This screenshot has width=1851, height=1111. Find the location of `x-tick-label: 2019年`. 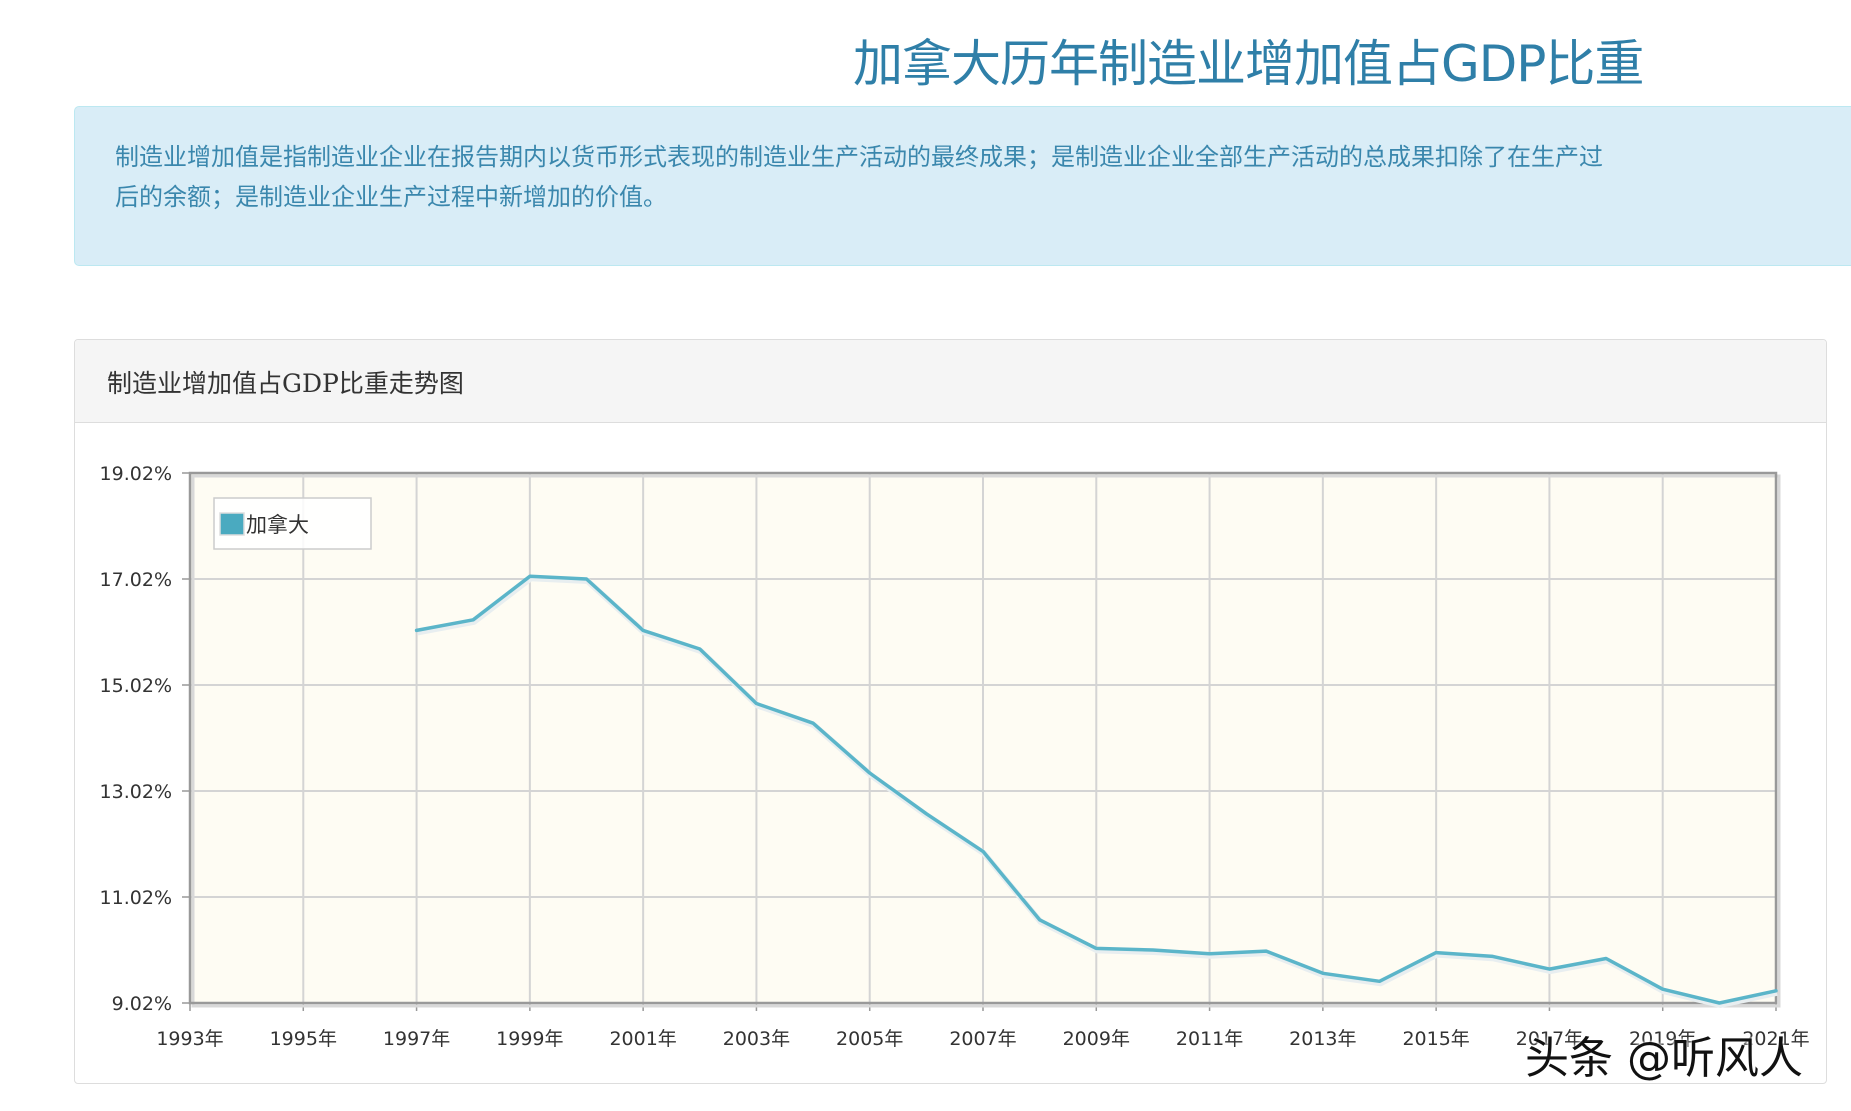

x-tick-label: 2019年 is located at coordinates (1662, 1039).